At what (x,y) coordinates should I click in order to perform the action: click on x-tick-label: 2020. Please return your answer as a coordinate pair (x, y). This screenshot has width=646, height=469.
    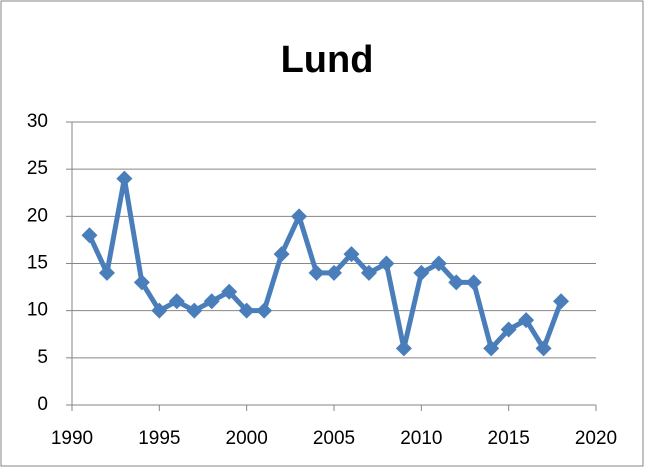
    Looking at the image, I should click on (596, 438).